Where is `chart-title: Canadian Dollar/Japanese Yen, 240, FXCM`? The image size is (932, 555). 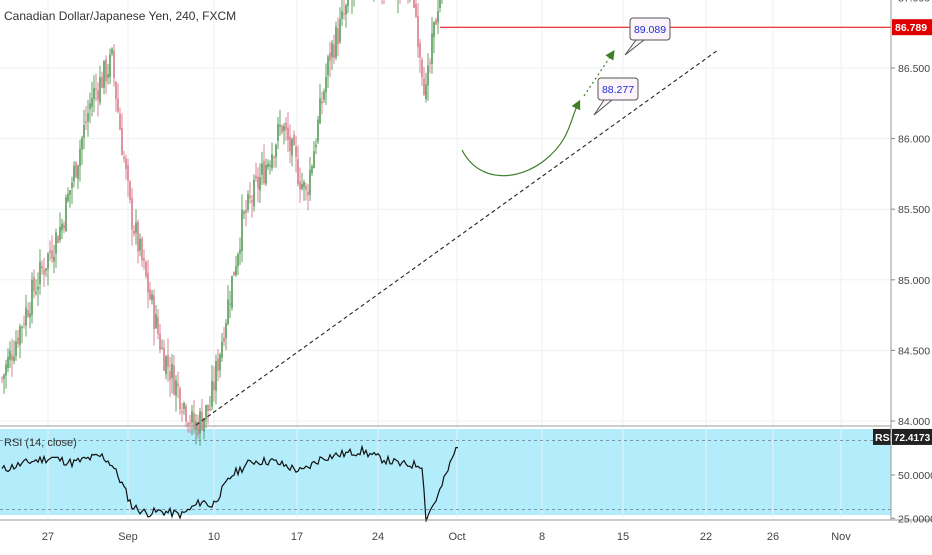 chart-title: Canadian Dollar/Japanese Yen, 240, FXCM is located at coordinates (120, 16).